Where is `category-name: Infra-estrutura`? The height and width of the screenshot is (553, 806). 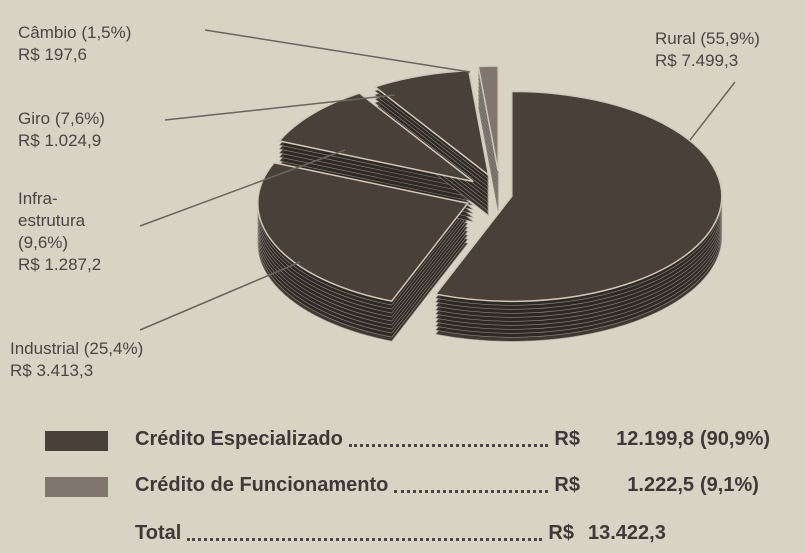 category-name: Infra-estrutura is located at coordinates (52, 209).